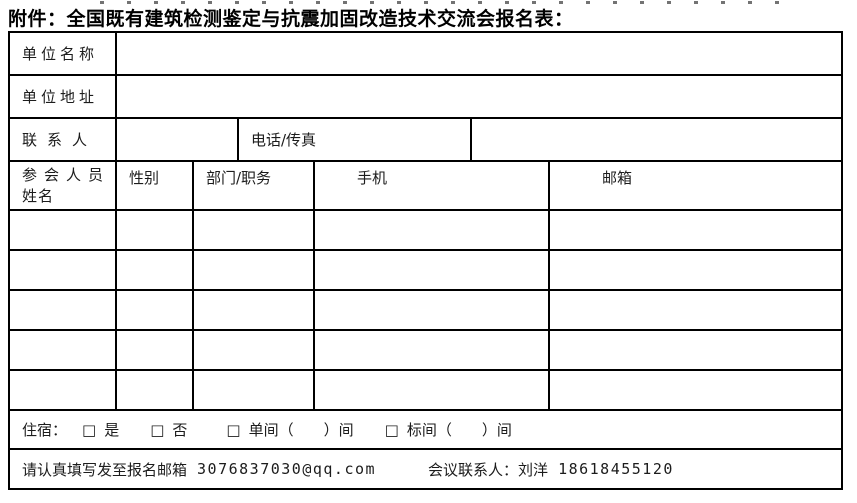  What do you see at coordinates (446, 2) in the screenshot?
I see `cropped-text-remnant` at bounding box center [446, 2].